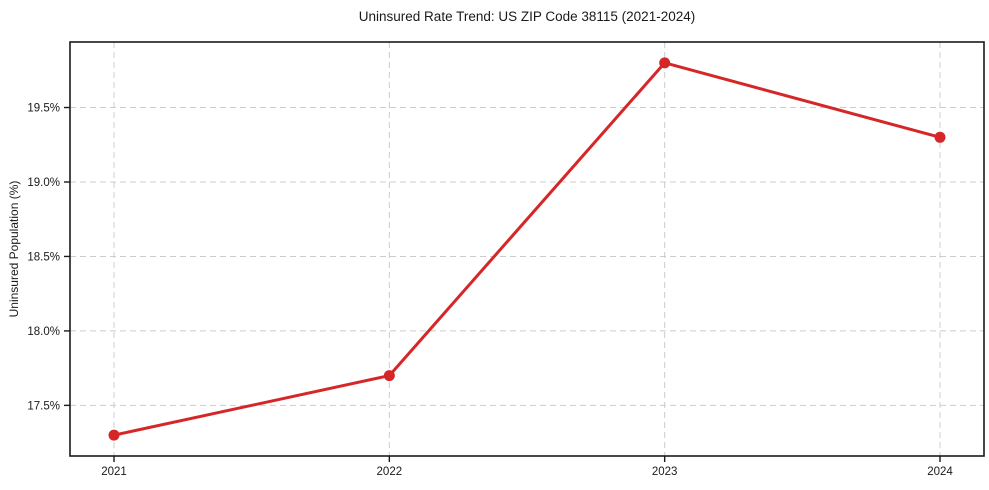  Describe the element at coordinates (940, 472) in the screenshot. I see `x-tick-label: 2024` at that location.